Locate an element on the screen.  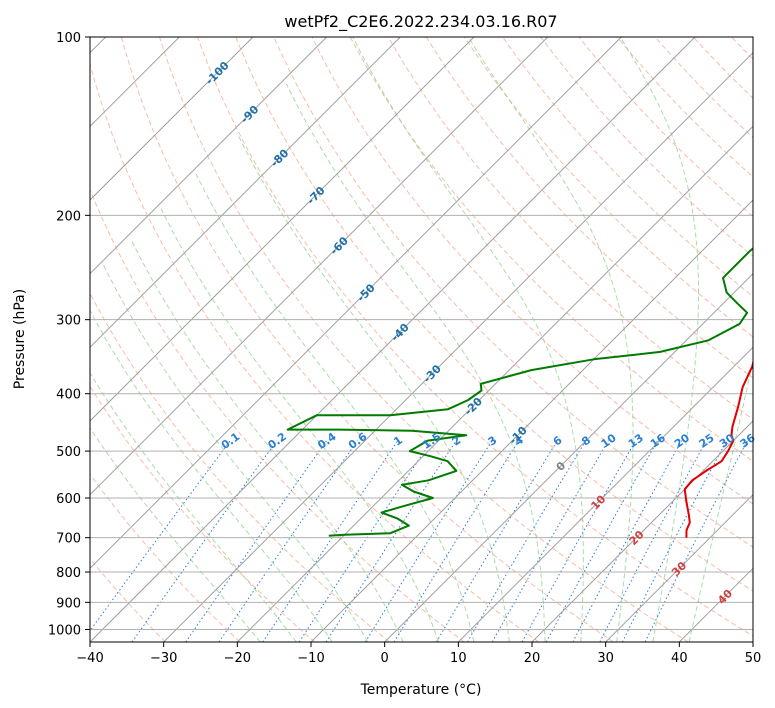
y-tick-label: 800 is located at coordinates (68, 573).